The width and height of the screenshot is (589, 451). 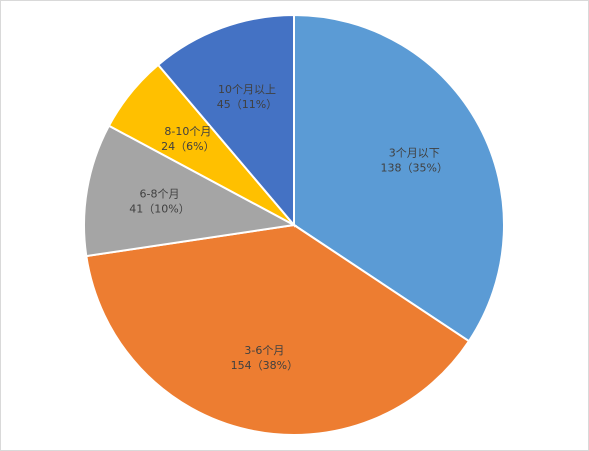 I want to click on slice-category-label: 8-10个月, so click(x=187, y=131).